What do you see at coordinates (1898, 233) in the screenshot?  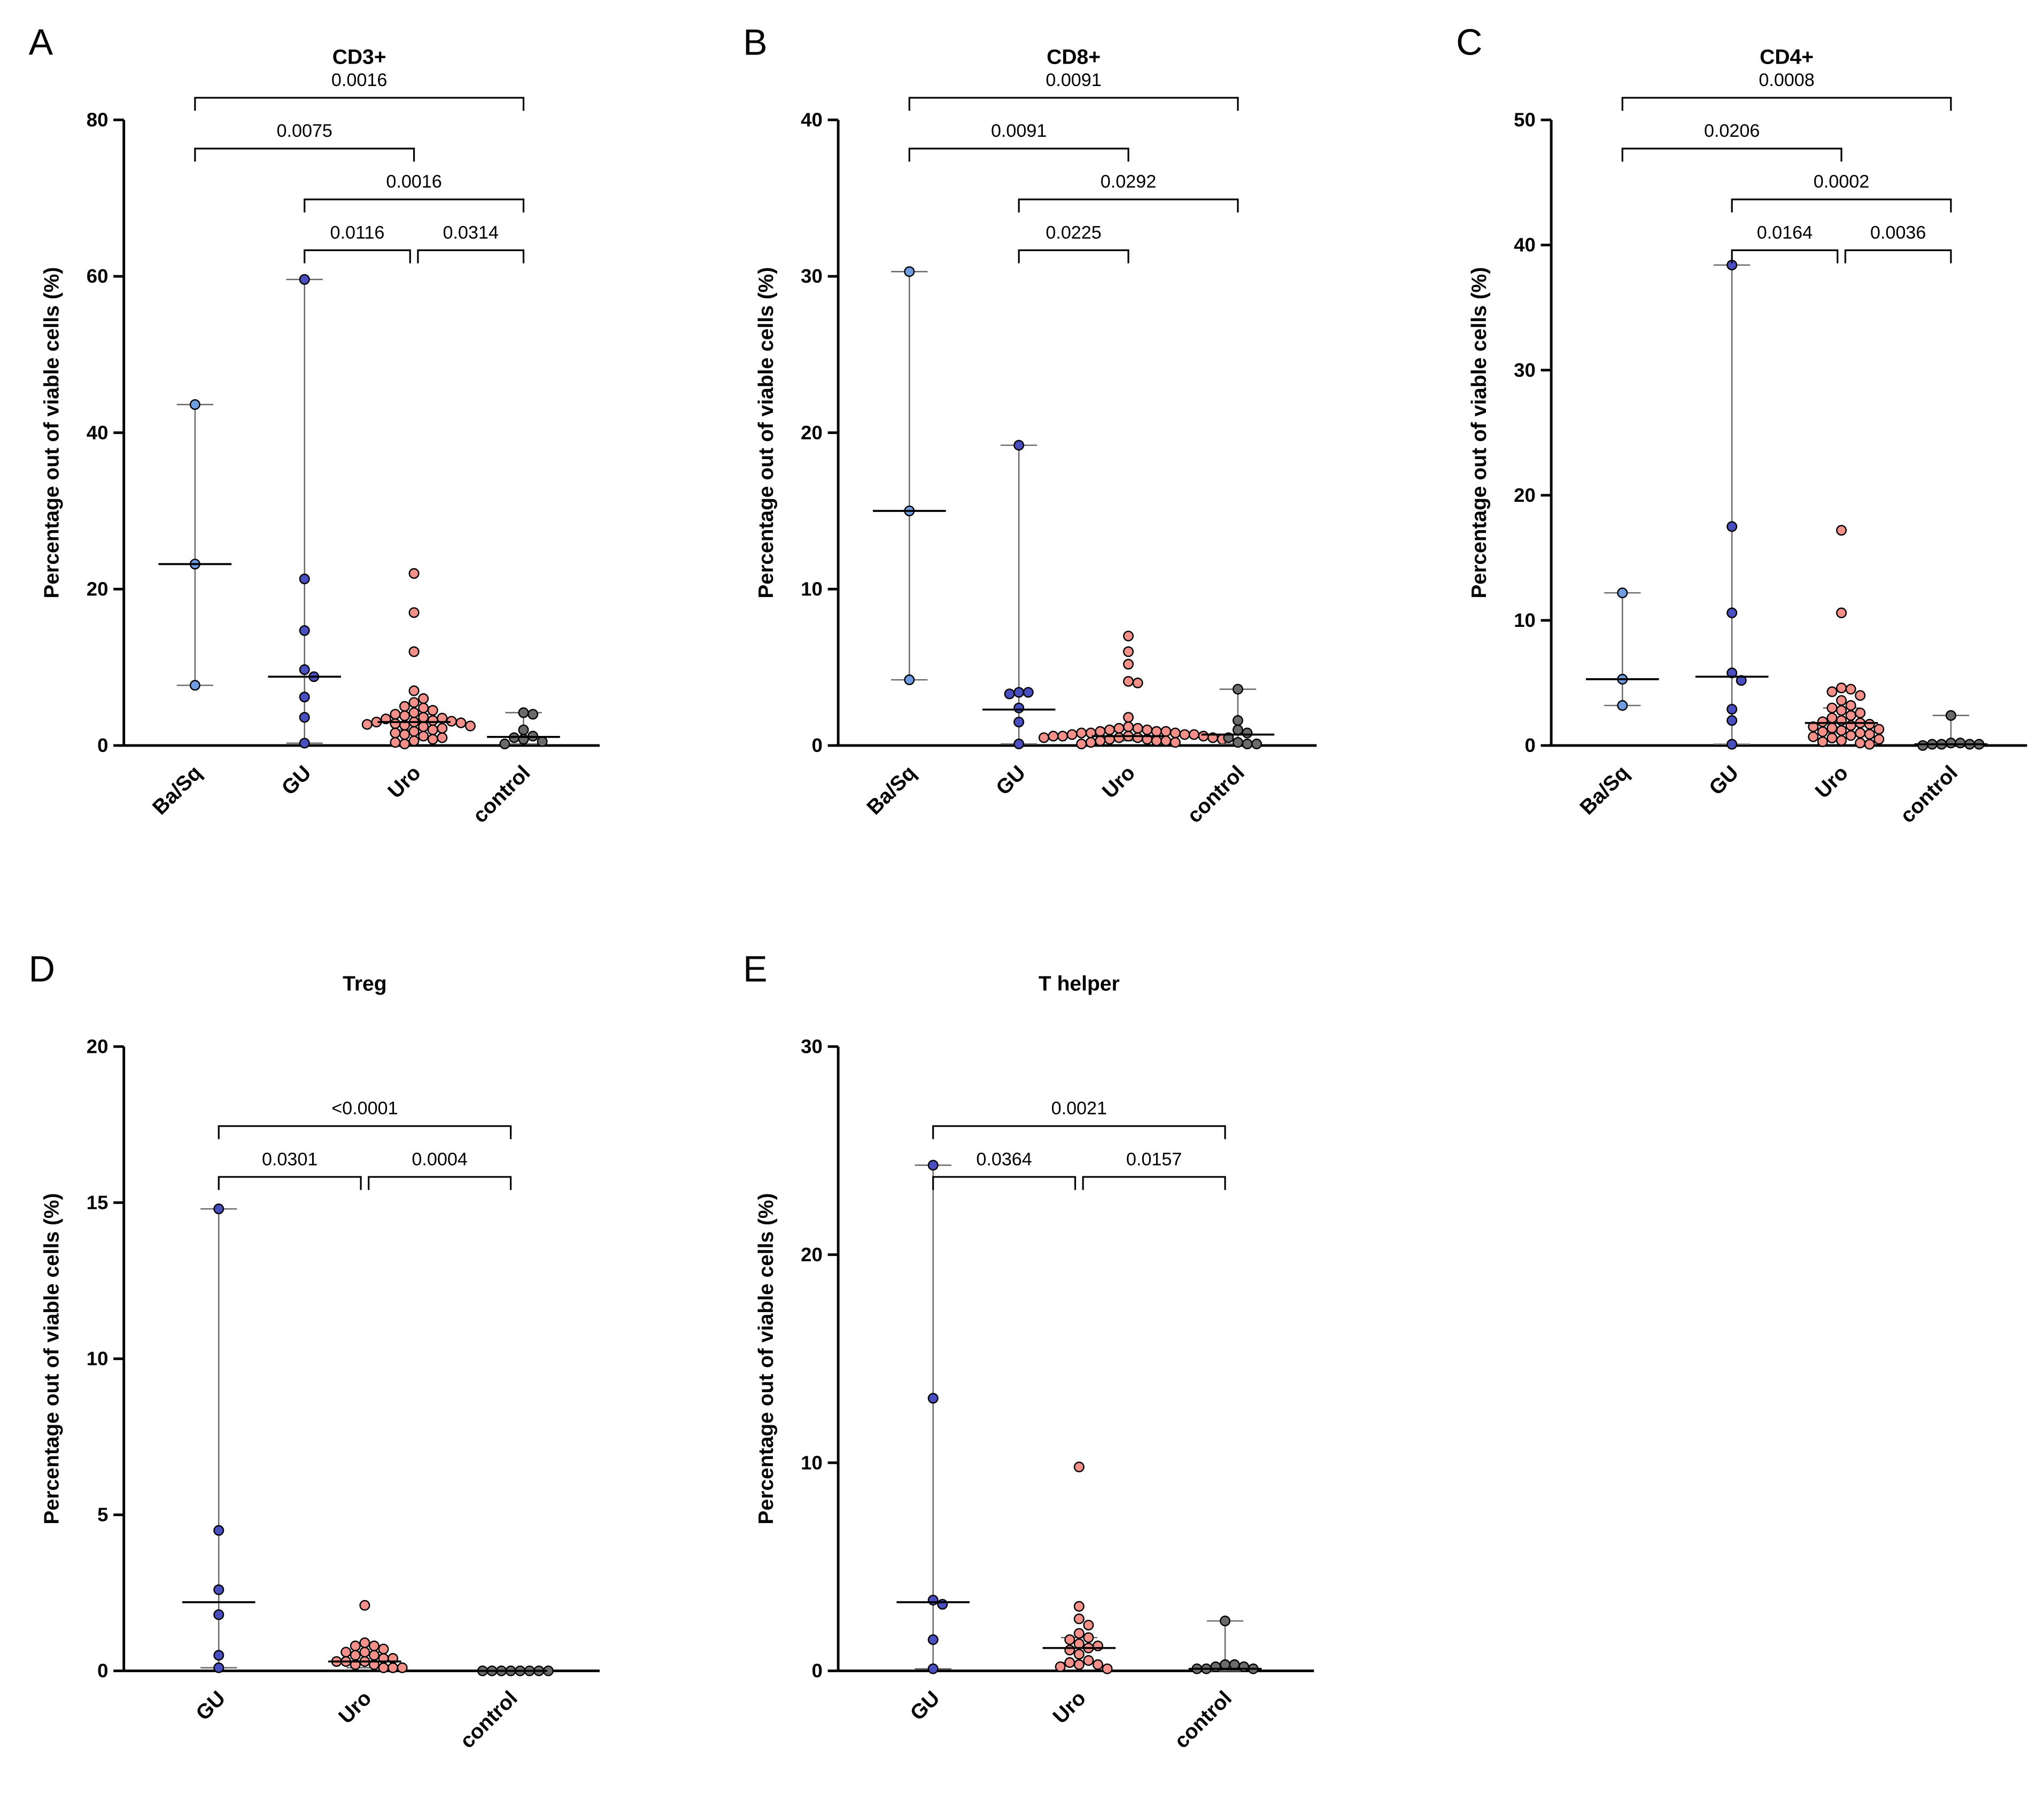 I see `p-value-label: 0.0036` at bounding box center [1898, 233].